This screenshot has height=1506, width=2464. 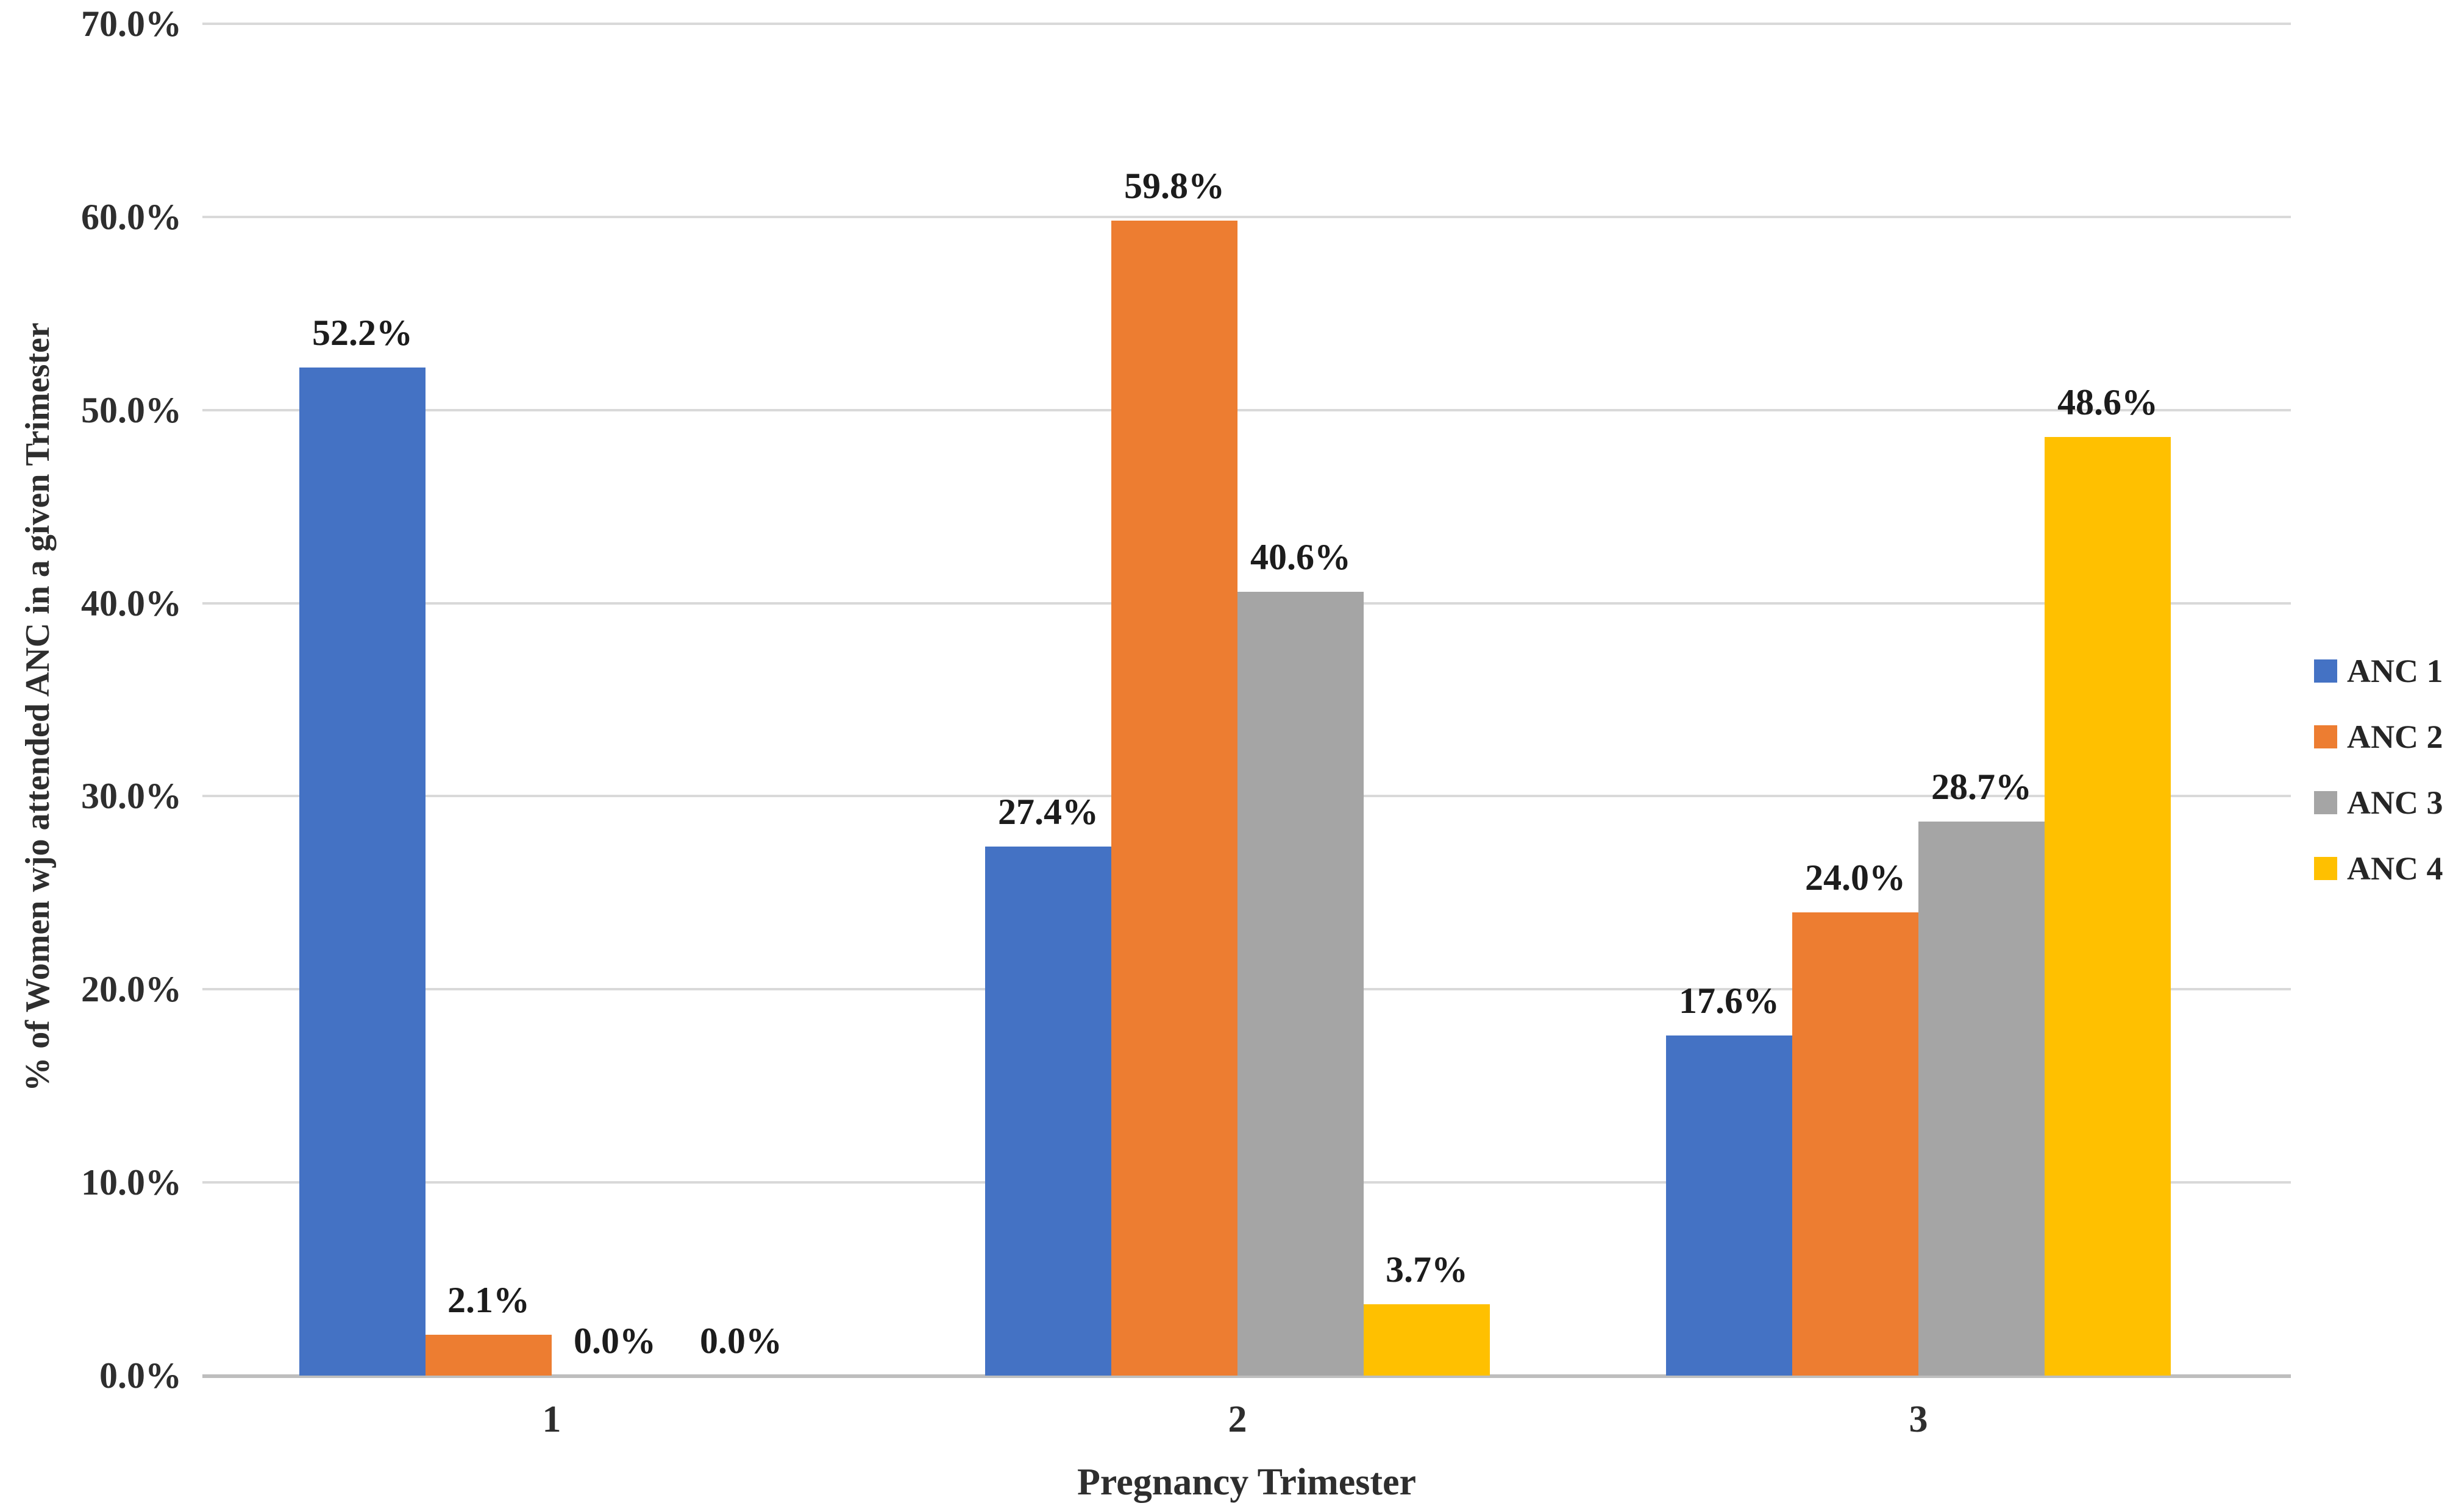 I want to click on data-label: 28.7%, so click(x=1982, y=787).